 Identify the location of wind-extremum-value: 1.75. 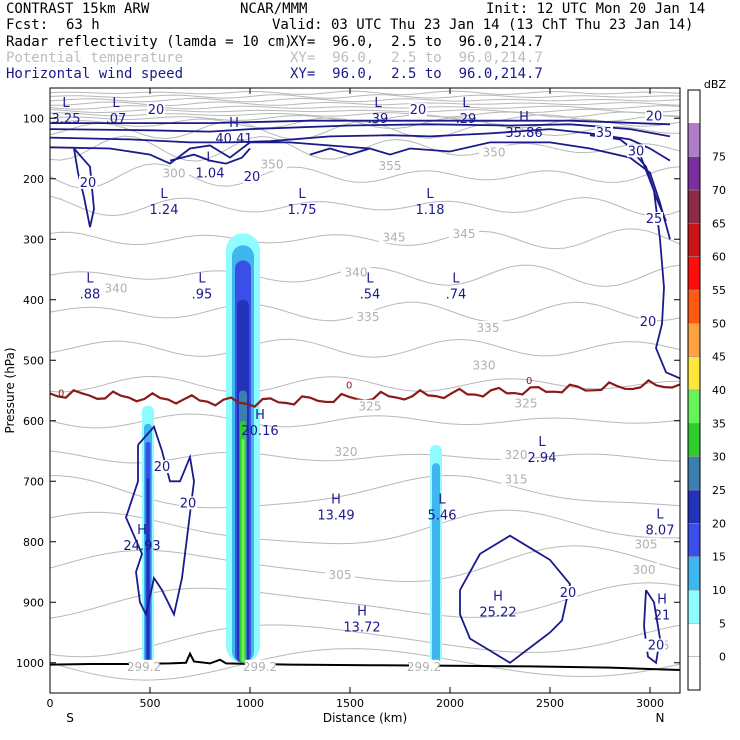
(302, 210).